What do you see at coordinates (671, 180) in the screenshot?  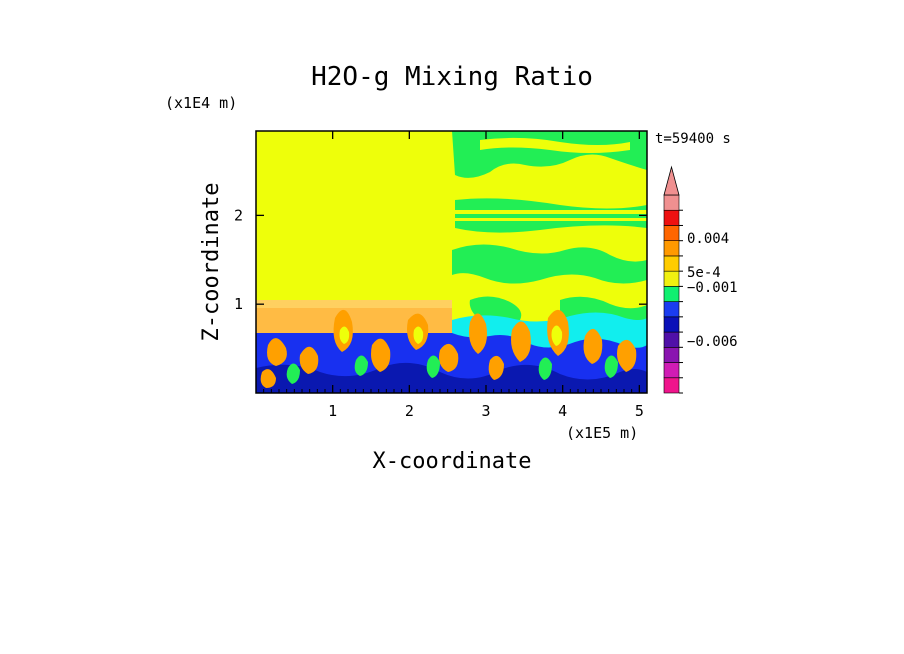 I see `colorbar-extend-arrow` at bounding box center [671, 180].